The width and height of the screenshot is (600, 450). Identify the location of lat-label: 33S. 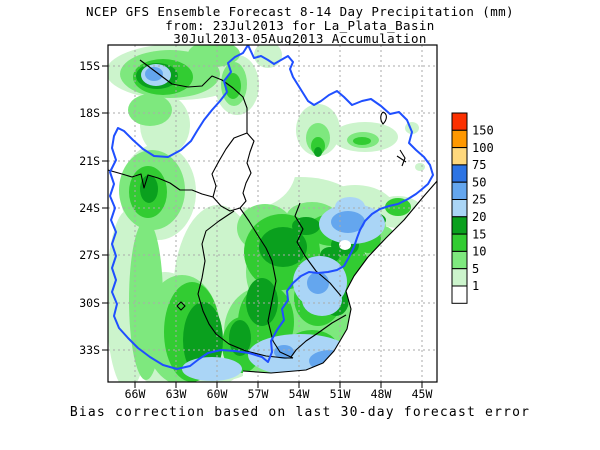
(89, 350).